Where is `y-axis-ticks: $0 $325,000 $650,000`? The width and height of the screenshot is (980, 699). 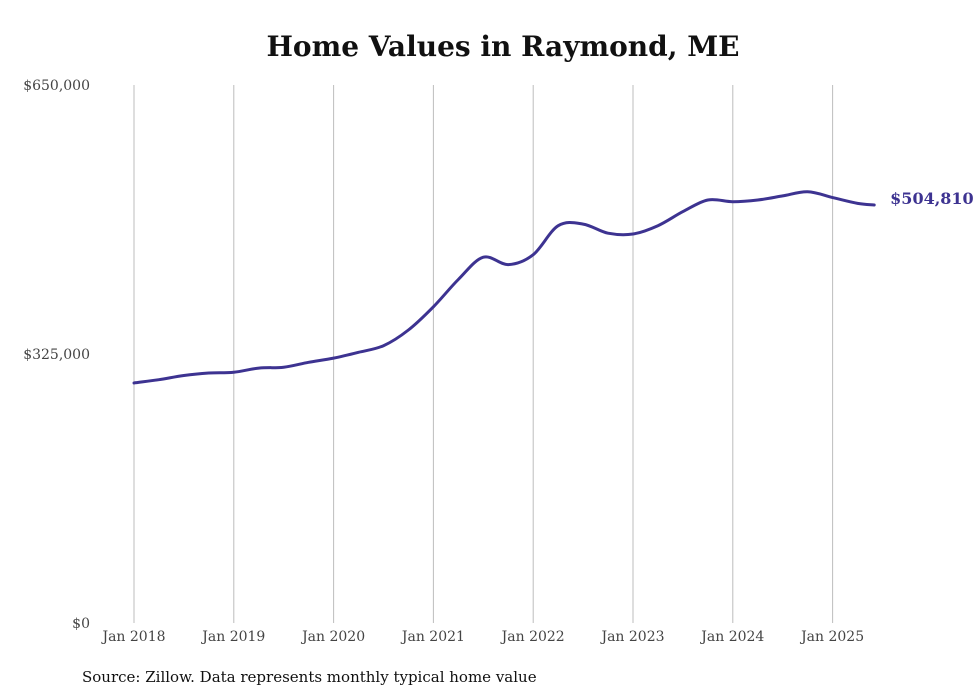
y-axis-ticks: $0 $325,000 $650,000 is located at coordinates (56, 355).